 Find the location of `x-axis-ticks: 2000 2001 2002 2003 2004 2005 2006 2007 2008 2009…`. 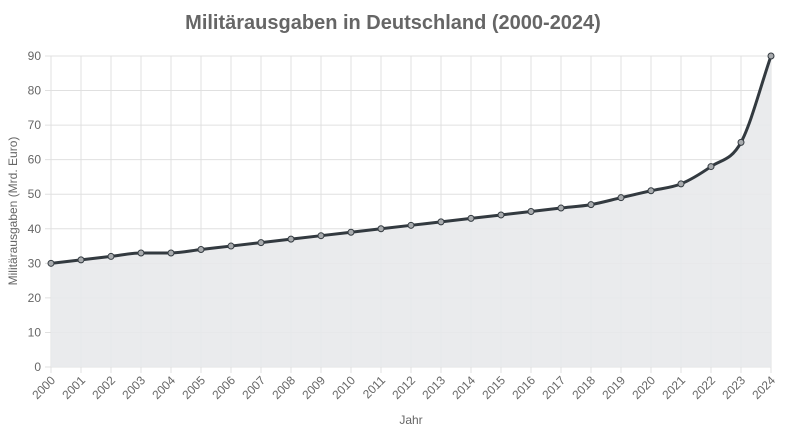

x-axis-ticks: 2000 2001 2002 2003 2004 2005 2006 2007 2008 2009… is located at coordinates (403, 387).